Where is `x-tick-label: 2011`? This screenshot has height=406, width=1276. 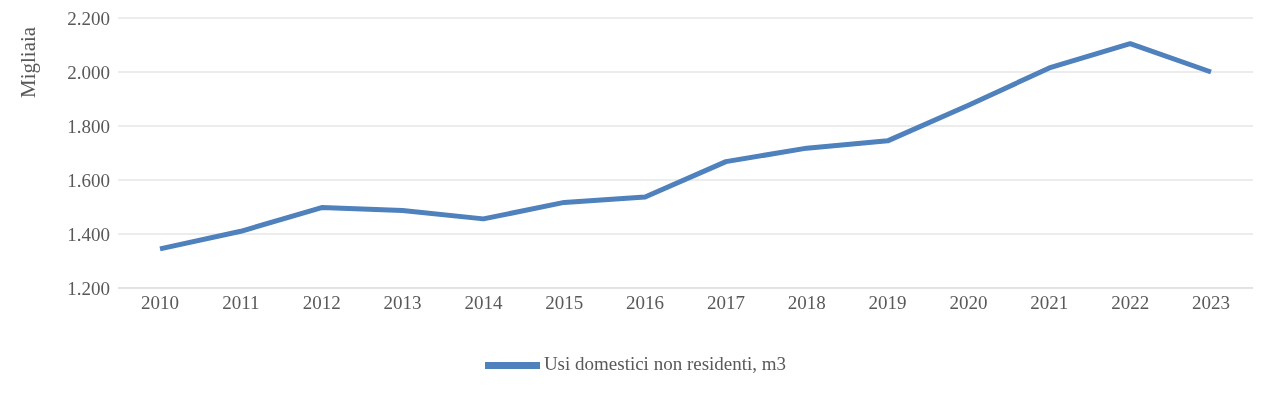 x-tick-label: 2011 is located at coordinates (241, 303).